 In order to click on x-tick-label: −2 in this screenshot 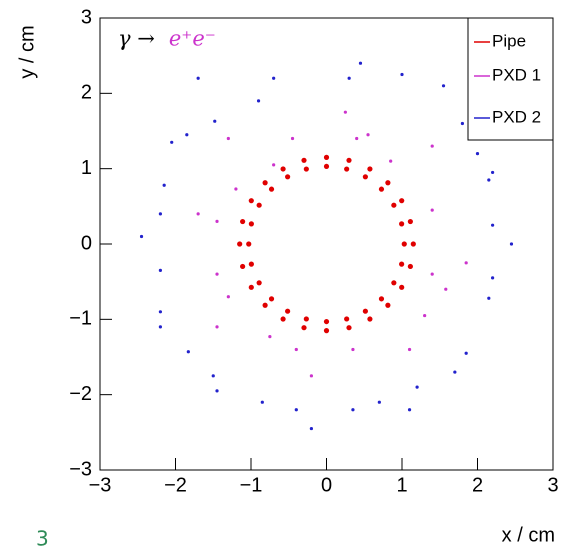, I will do `click(175, 485)`.